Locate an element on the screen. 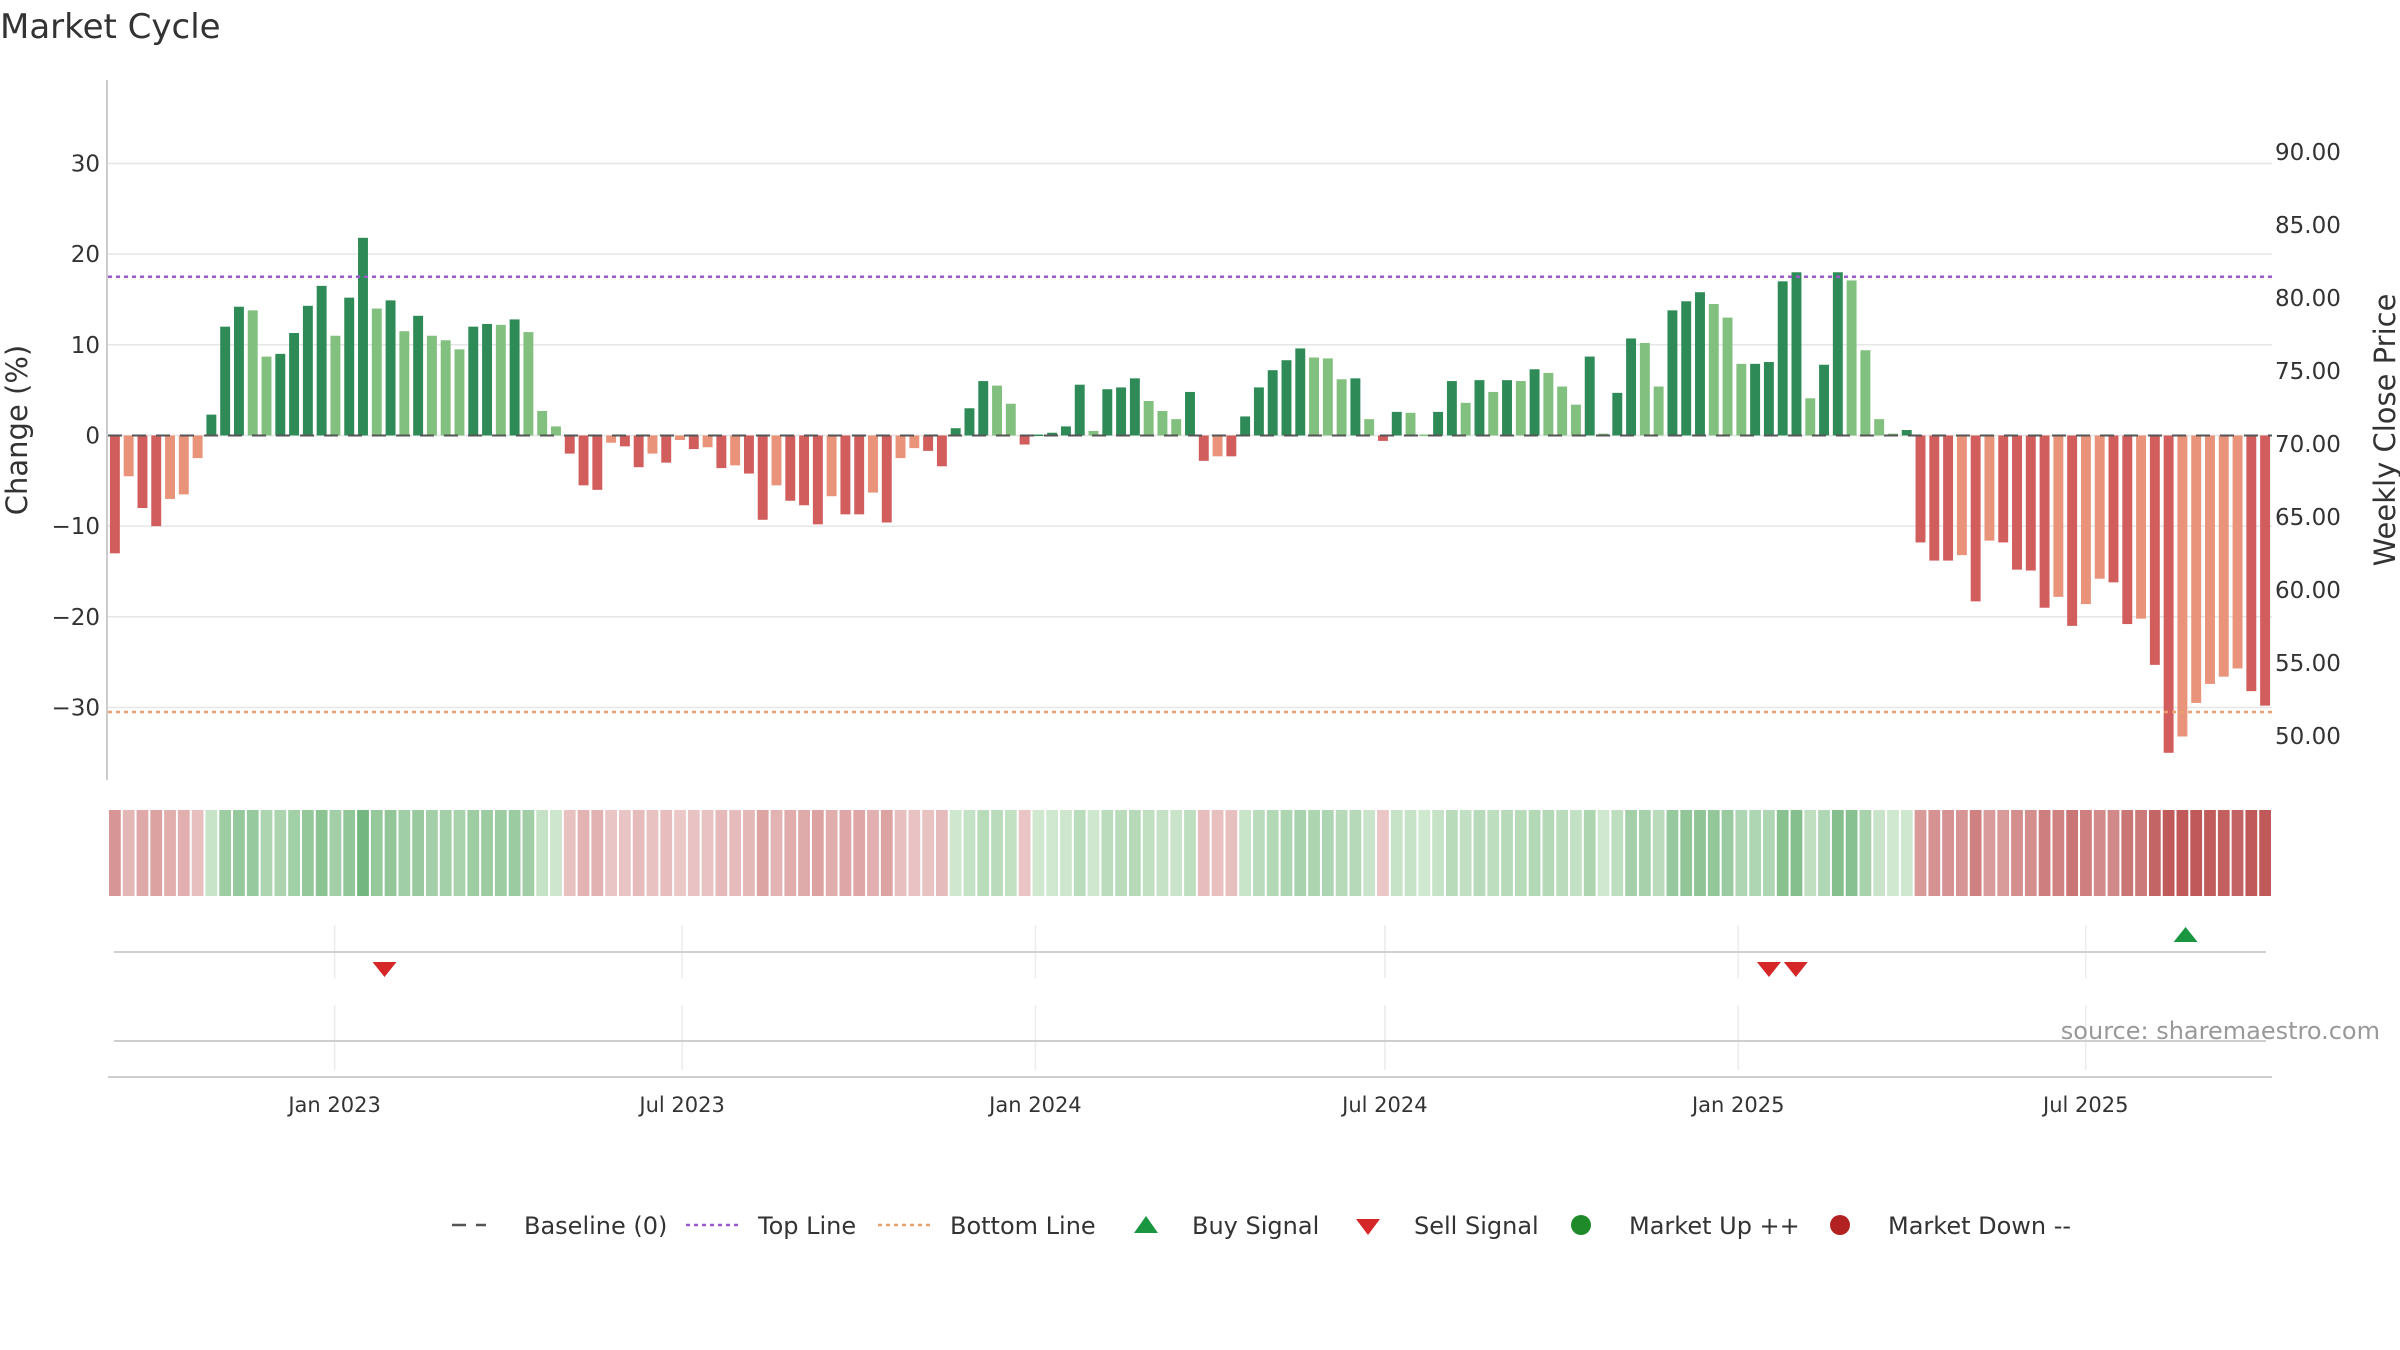  legend-circle-icon is located at coordinates (1840, 1225).